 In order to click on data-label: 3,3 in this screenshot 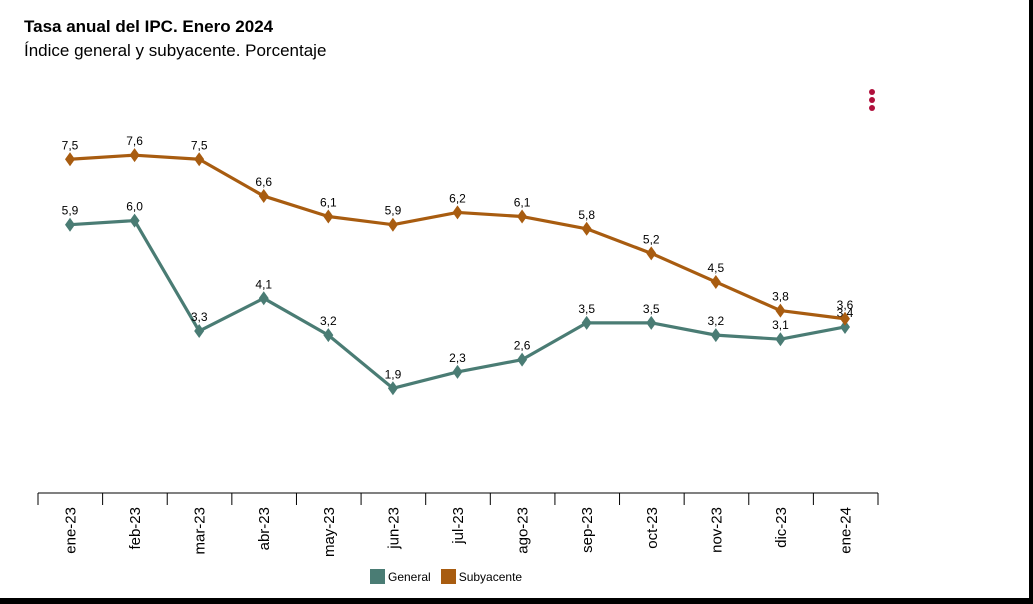, I will do `click(199, 317)`.